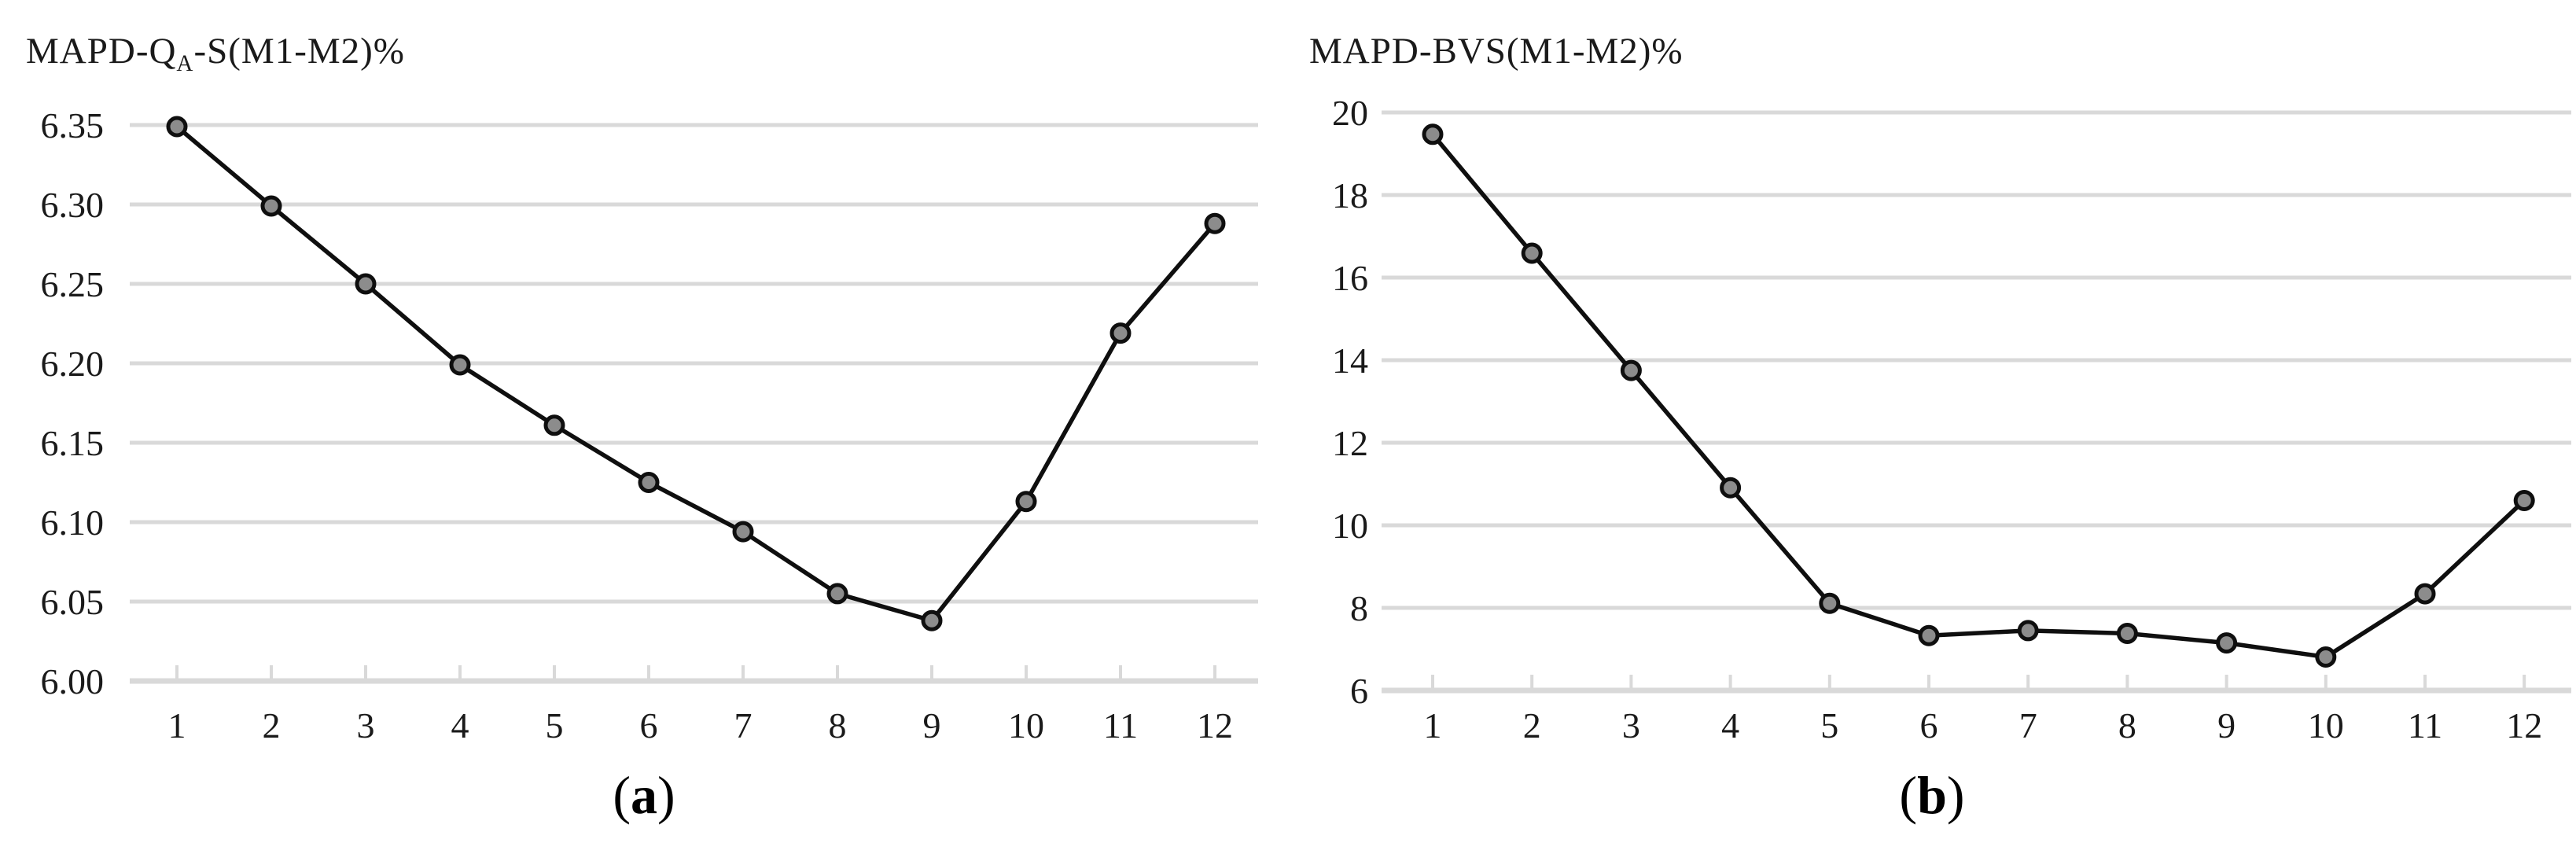 This screenshot has width=2576, height=854. What do you see at coordinates (101, 51) in the screenshot?
I see `chart-a-title-prefix: MAPD-Q` at bounding box center [101, 51].